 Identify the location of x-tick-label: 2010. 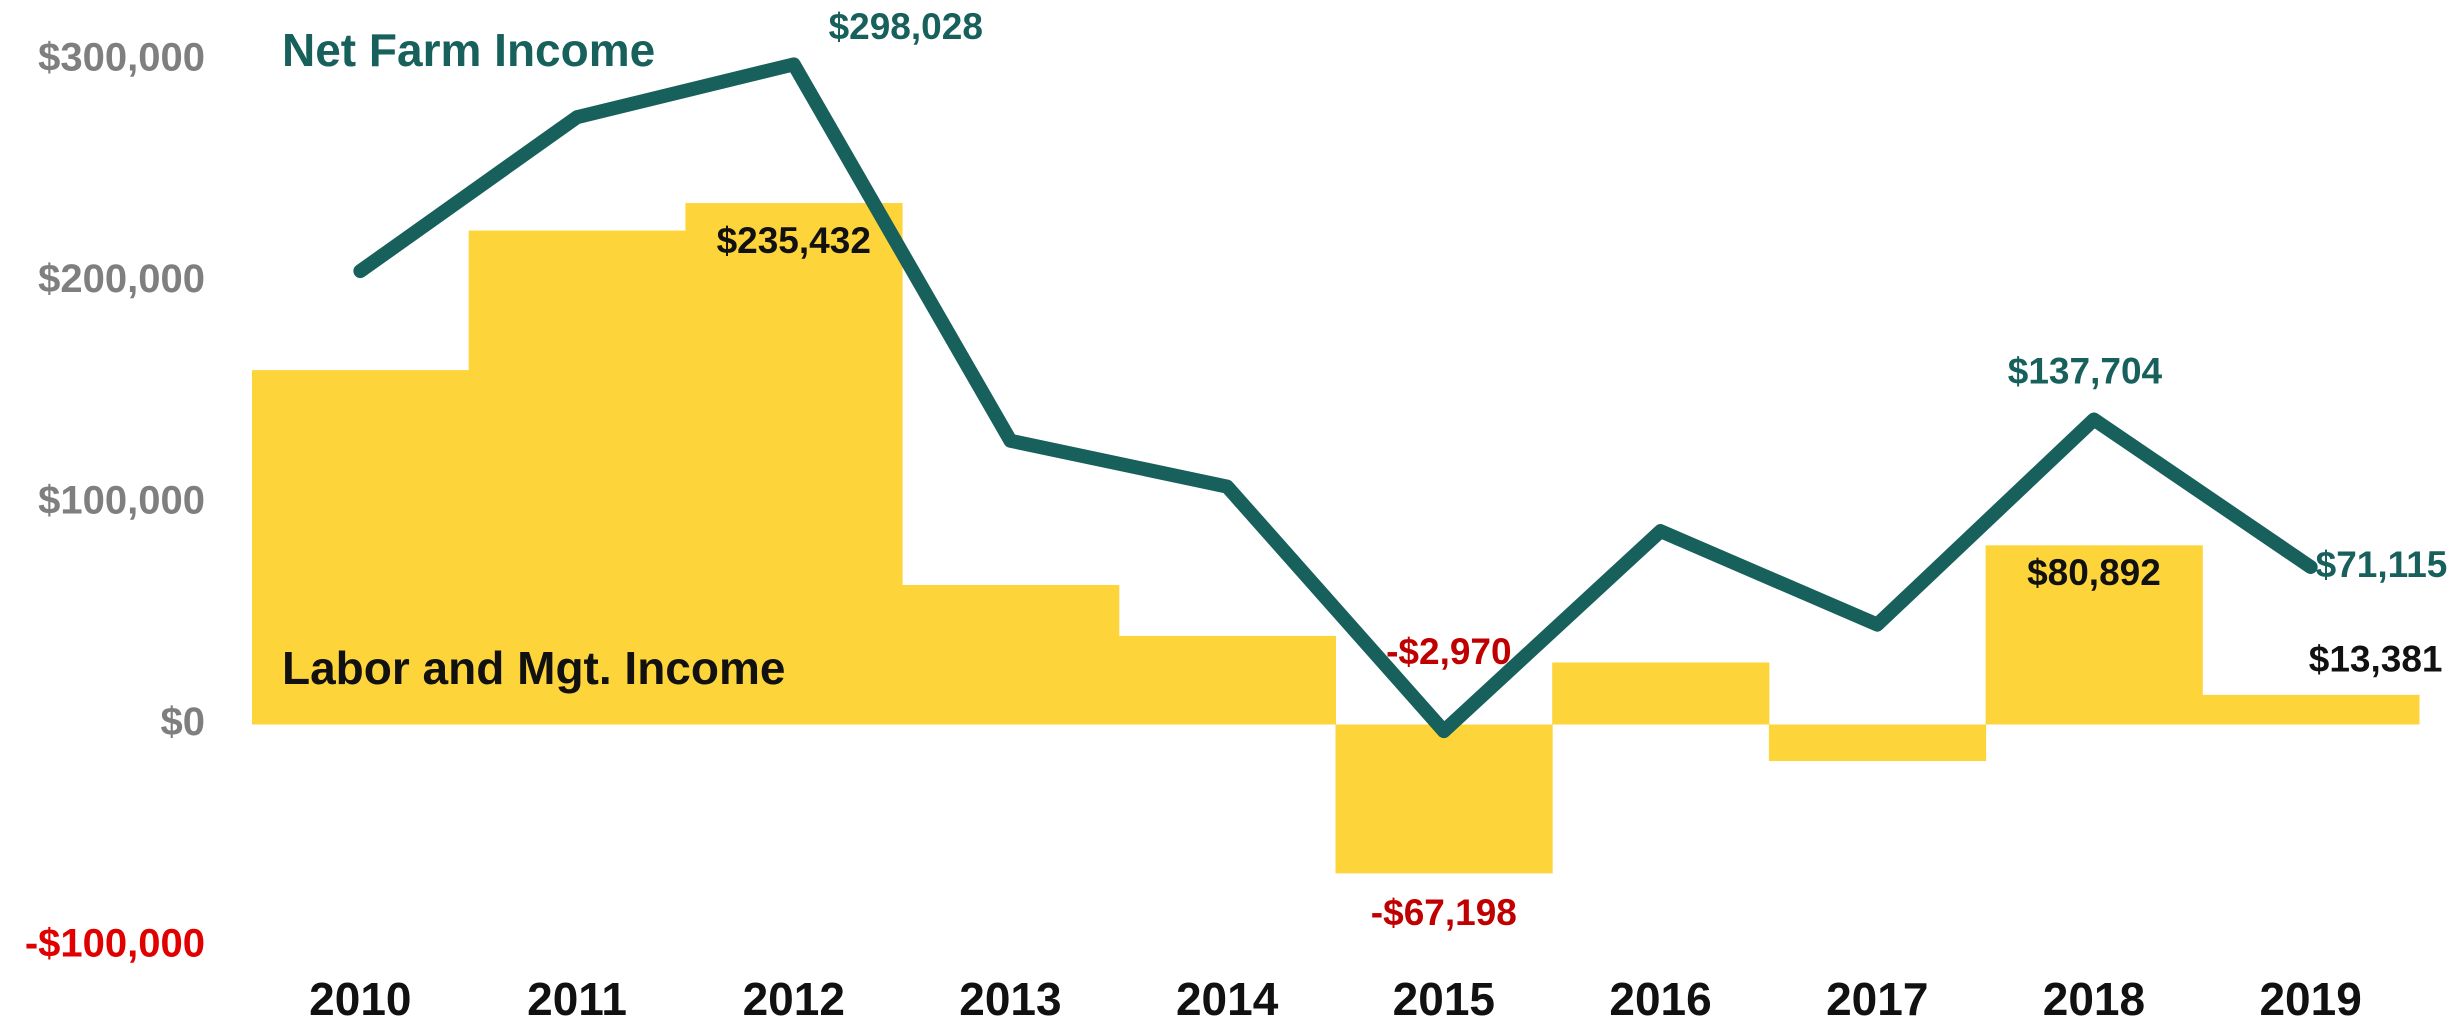
(360, 999).